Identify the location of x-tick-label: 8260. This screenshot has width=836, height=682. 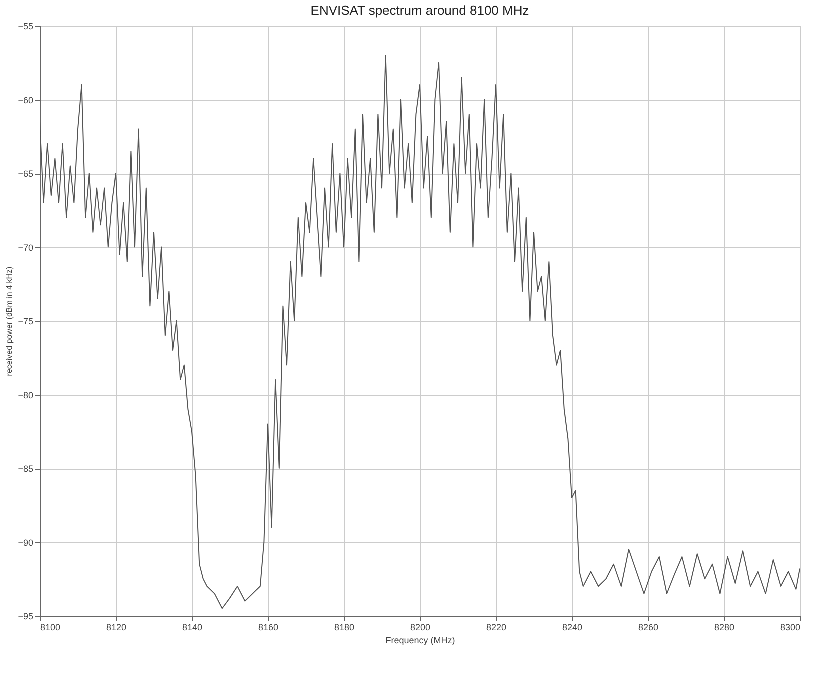
(648, 627).